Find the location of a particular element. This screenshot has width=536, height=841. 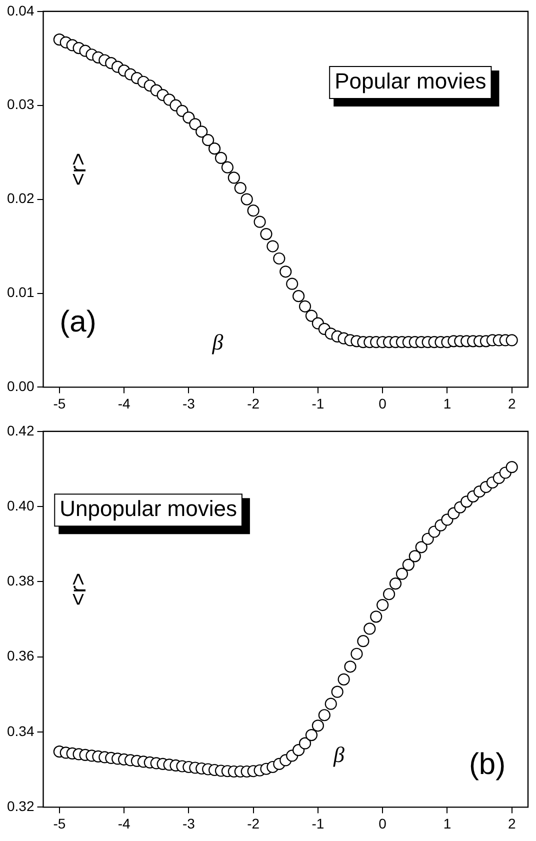

y-tick-label: 0.36 is located at coordinates (20, 656).